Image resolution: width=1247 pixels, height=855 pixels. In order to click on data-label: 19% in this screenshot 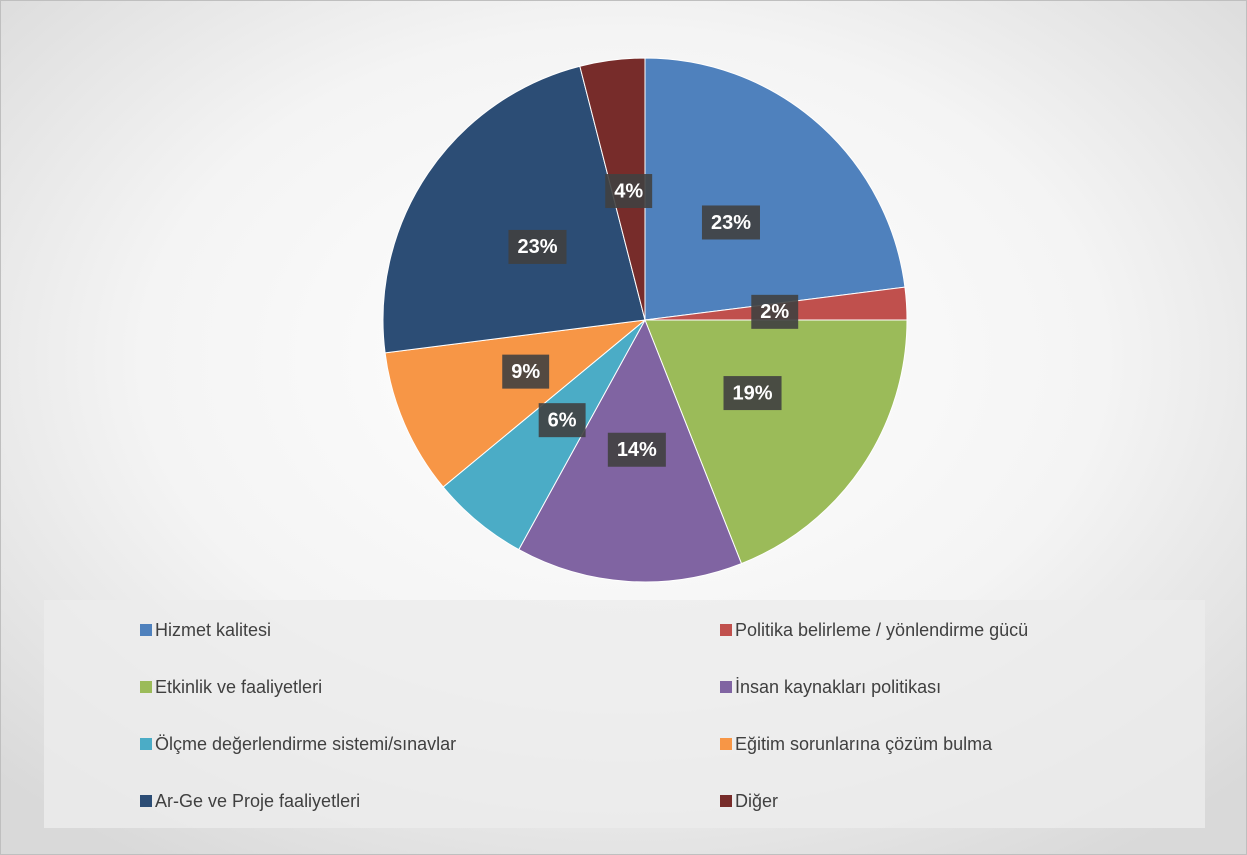, I will do `click(753, 393)`.